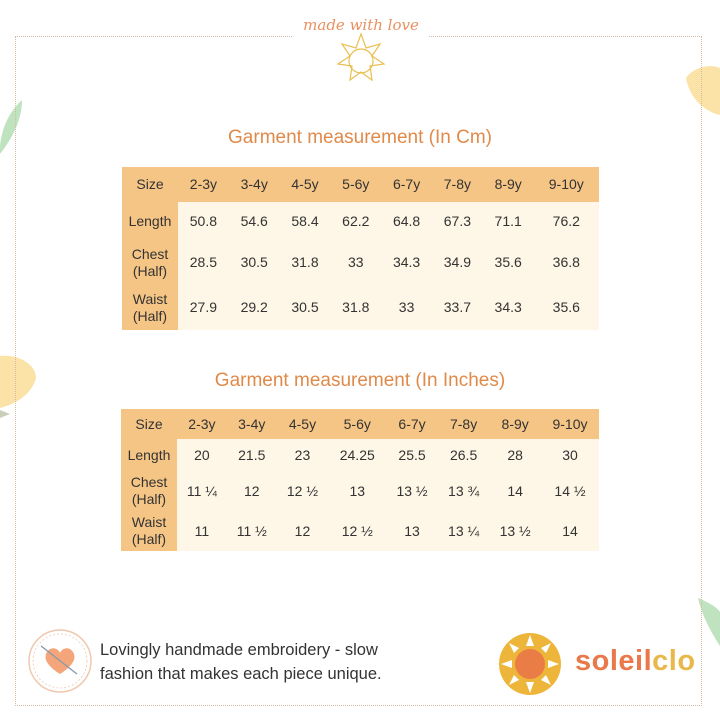  I want to click on cell: 36.8, so click(566, 262).